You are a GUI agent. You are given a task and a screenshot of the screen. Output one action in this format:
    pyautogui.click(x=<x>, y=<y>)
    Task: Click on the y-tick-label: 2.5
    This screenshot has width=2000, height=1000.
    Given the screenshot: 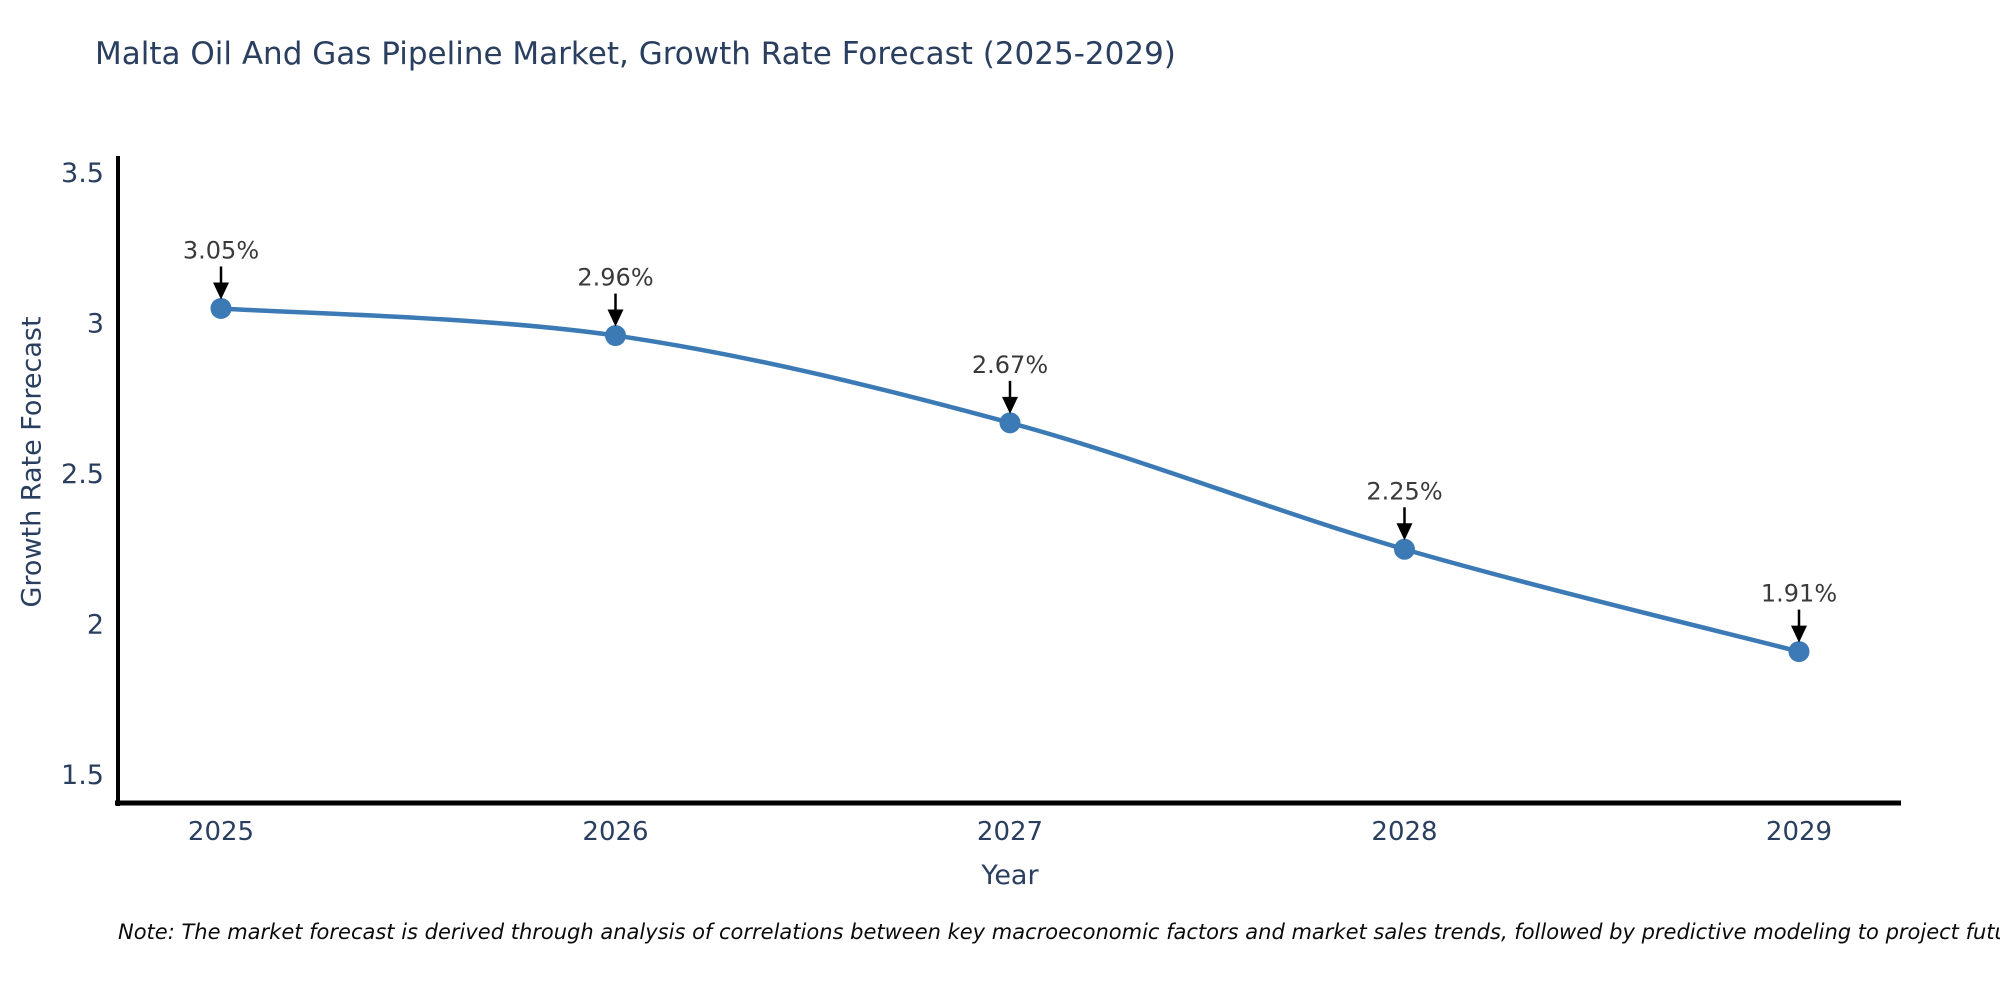 What is the action you would take?
    pyautogui.click(x=82, y=474)
    